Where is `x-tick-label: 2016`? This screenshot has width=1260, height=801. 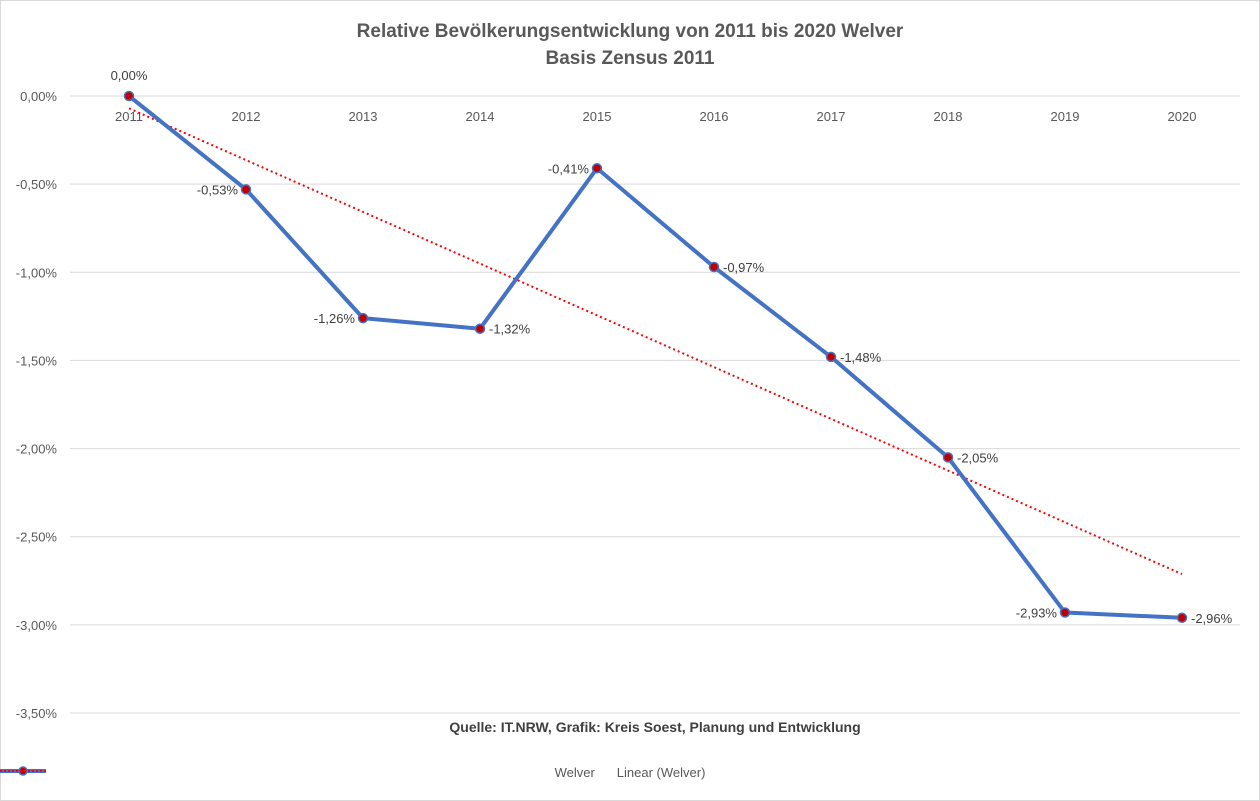
x-tick-label: 2016 is located at coordinates (714, 116).